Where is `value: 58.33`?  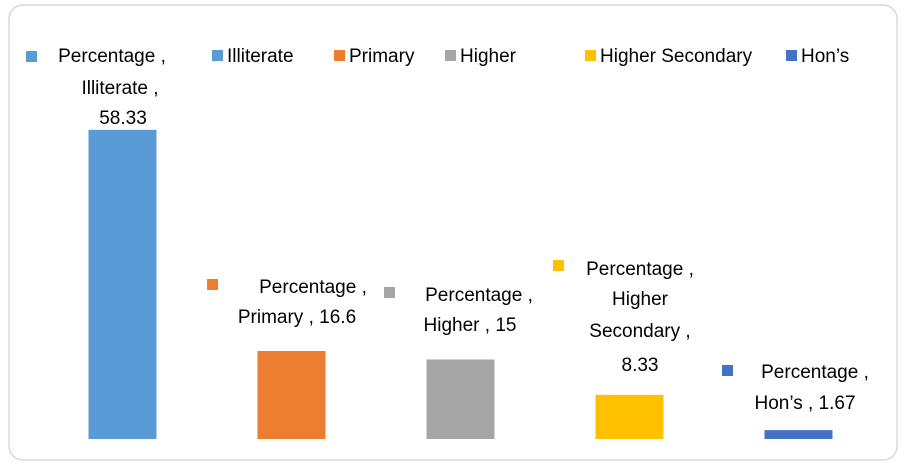
value: 58.33 is located at coordinates (123, 118).